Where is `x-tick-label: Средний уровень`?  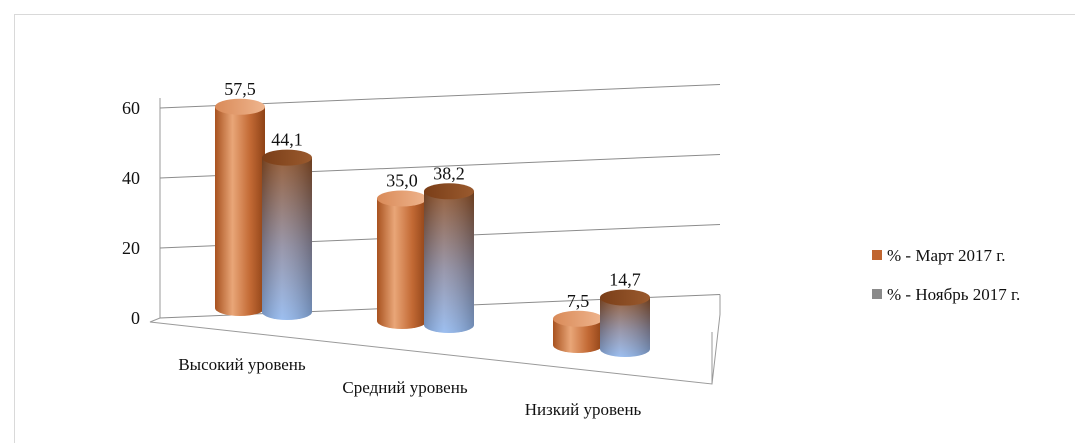
x-tick-label: Средний уровень is located at coordinates (404, 387).